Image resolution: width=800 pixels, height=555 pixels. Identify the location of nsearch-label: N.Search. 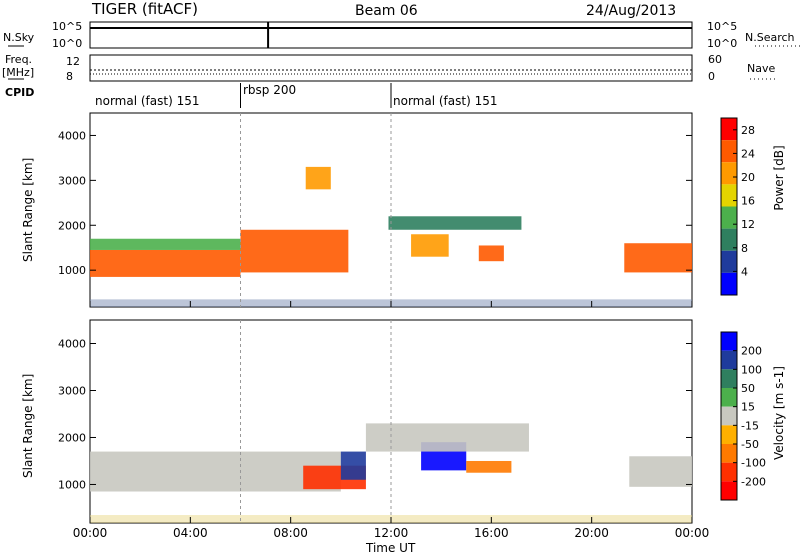
(770, 37).